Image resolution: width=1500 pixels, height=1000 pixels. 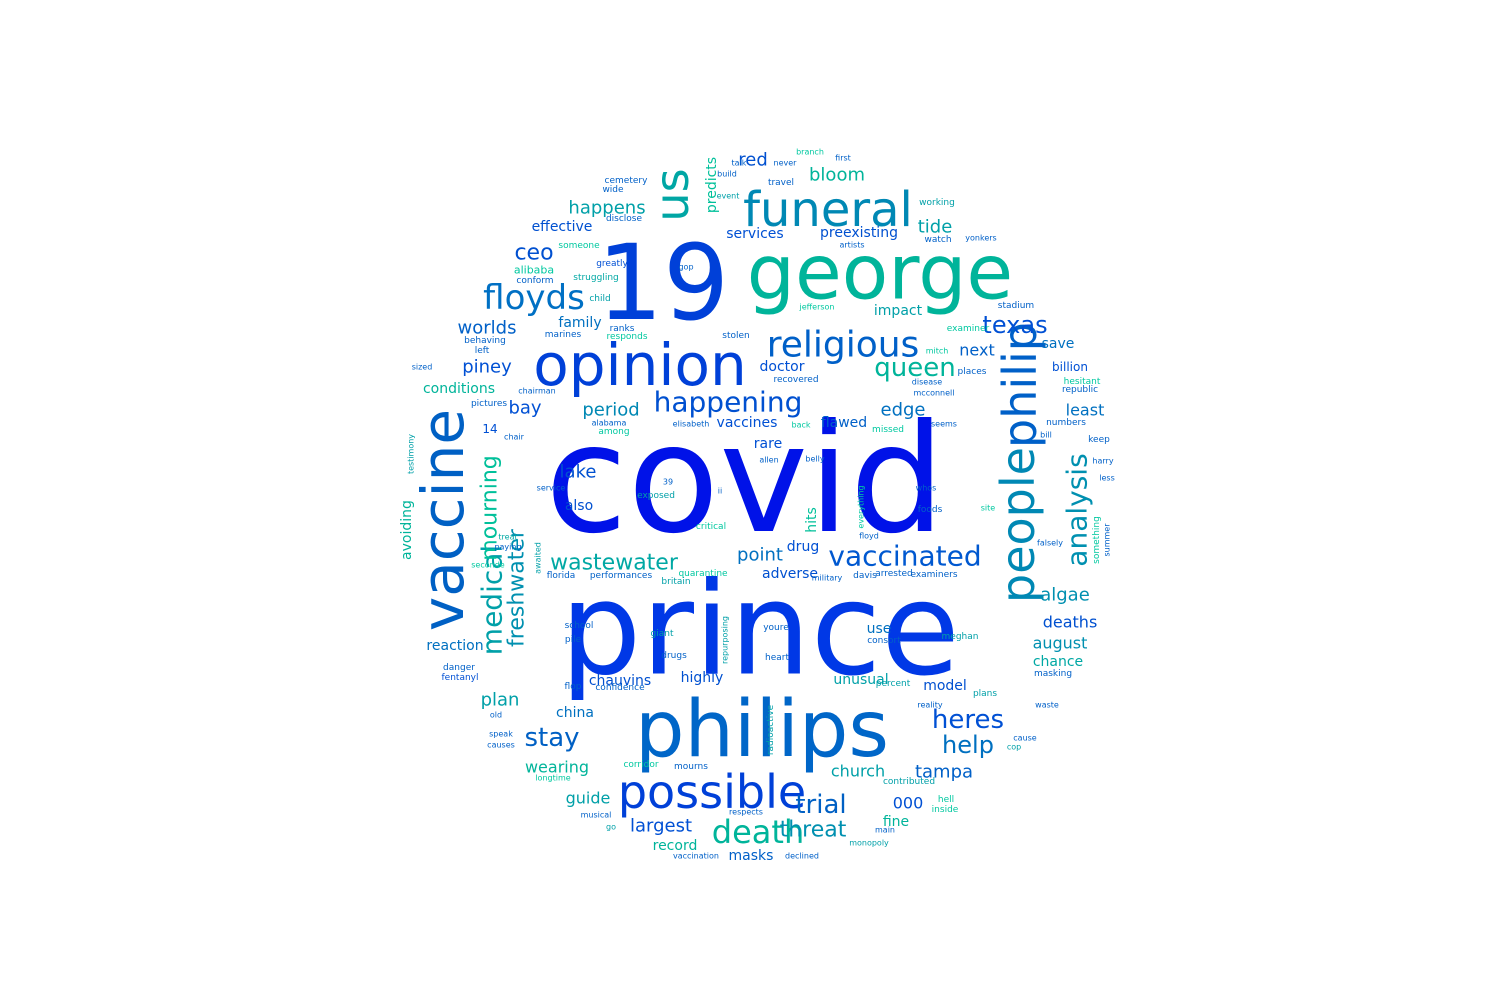 I want to click on word-pile: pile, so click(x=573, y=640).